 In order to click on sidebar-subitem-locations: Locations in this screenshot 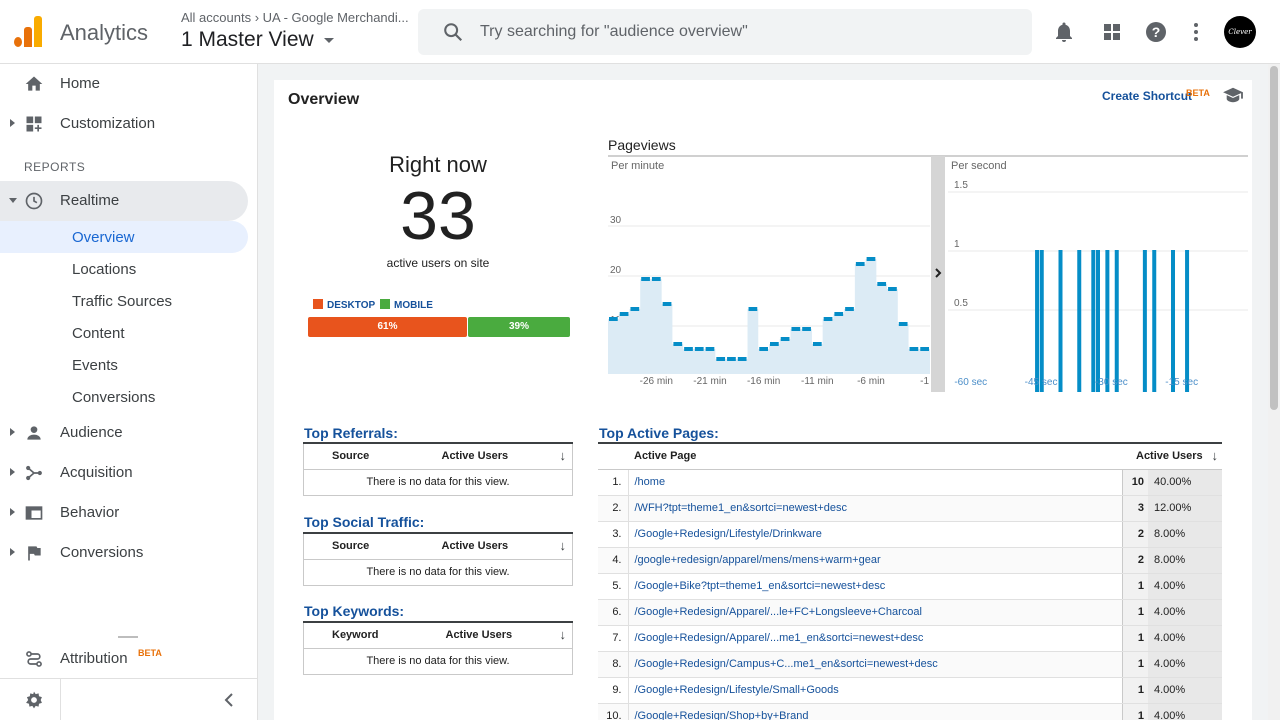, I will do `click(124, 269)`.